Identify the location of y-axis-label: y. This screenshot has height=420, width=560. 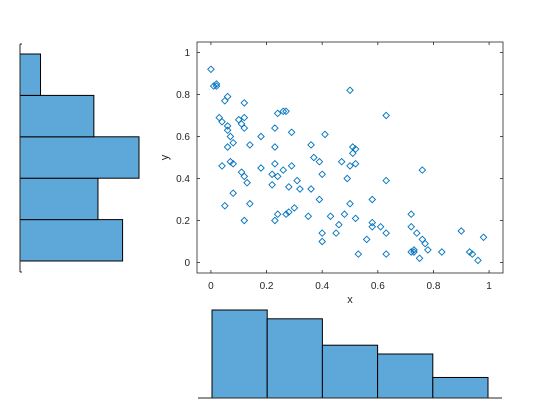
(165, 157).